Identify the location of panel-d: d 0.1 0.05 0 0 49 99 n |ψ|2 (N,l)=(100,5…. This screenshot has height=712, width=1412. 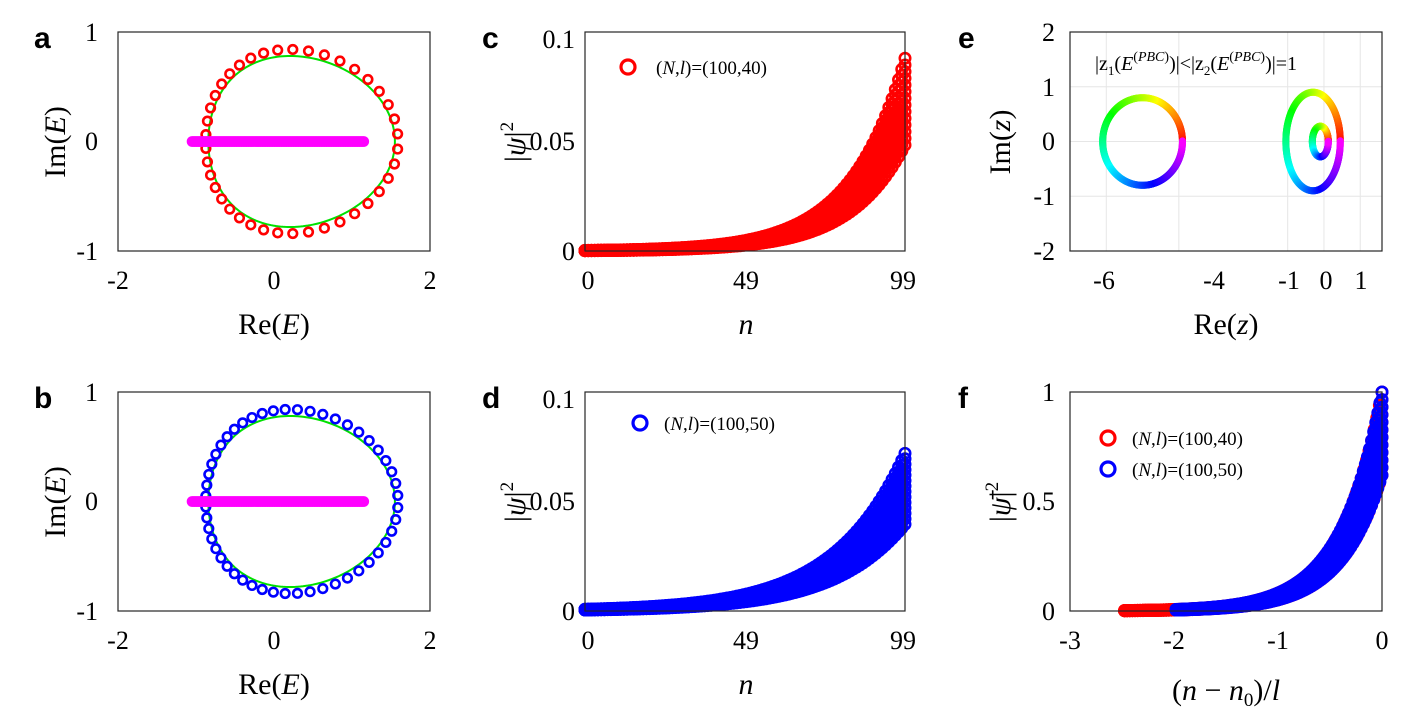
(699, 541).